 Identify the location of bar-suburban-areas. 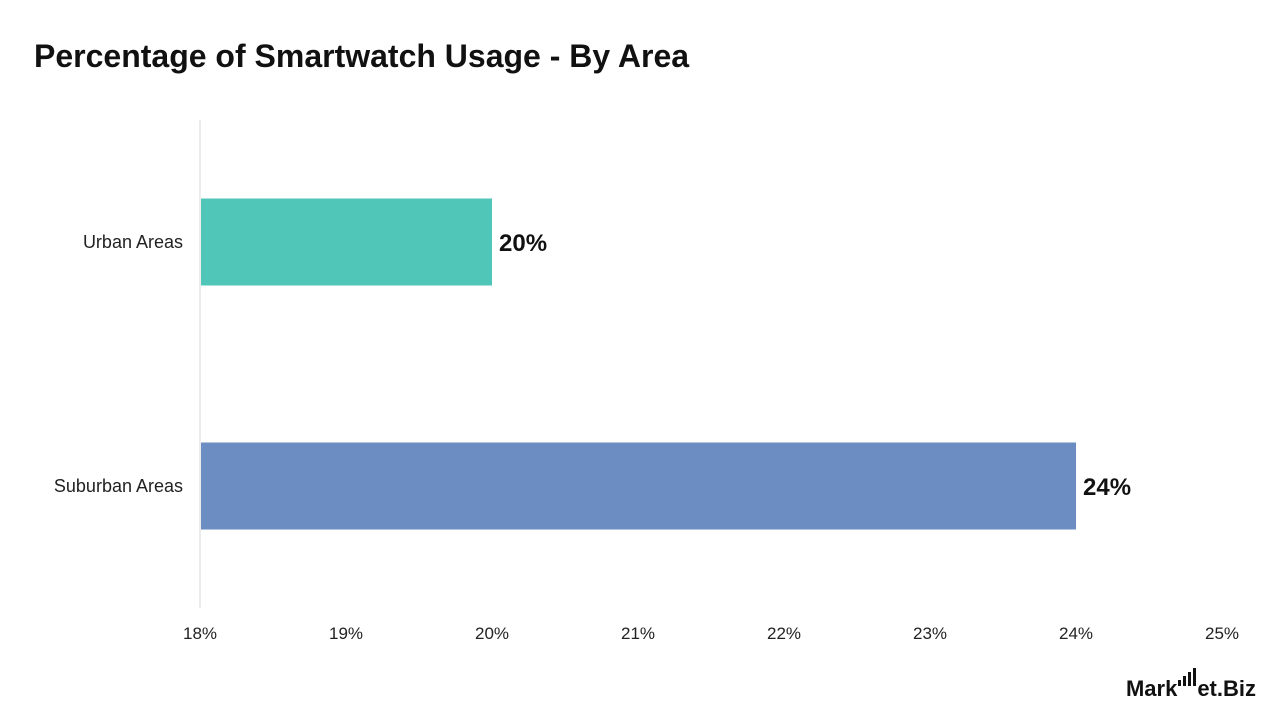
(638, 486).